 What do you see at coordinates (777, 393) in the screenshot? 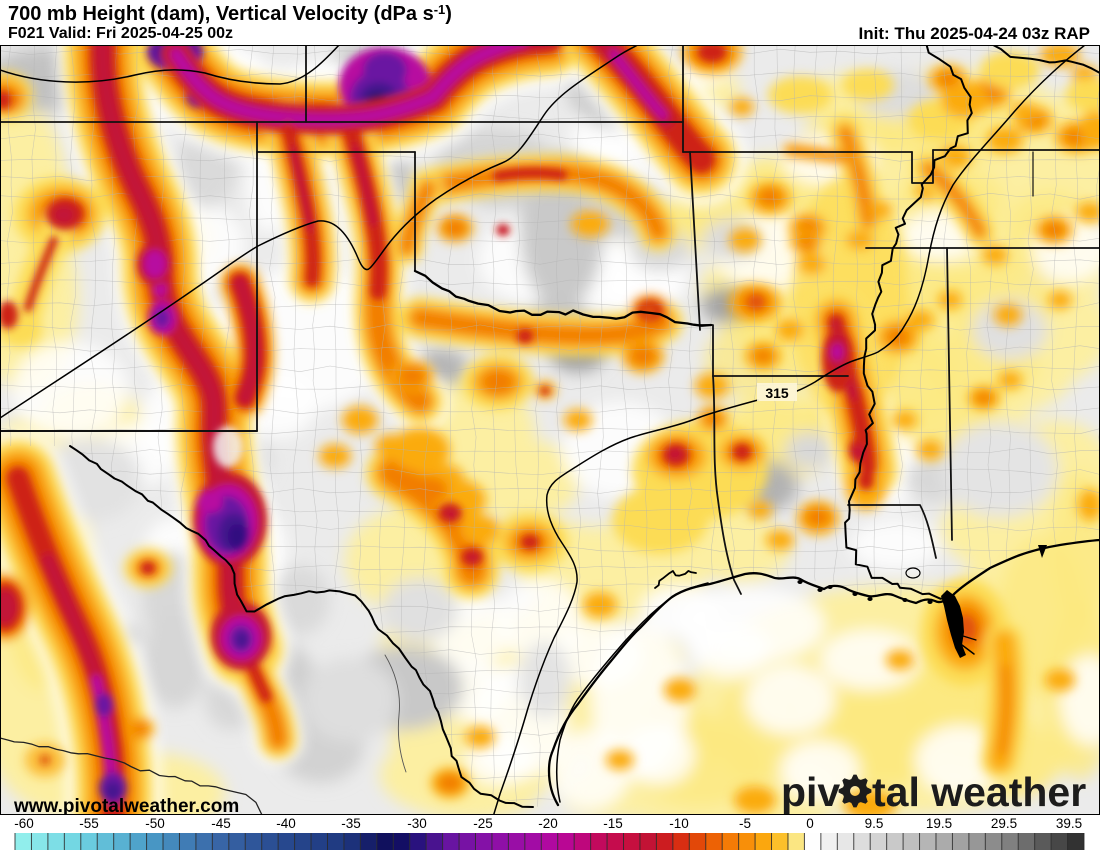
I see `svg-text: 315` at bounding box center [777, 393].